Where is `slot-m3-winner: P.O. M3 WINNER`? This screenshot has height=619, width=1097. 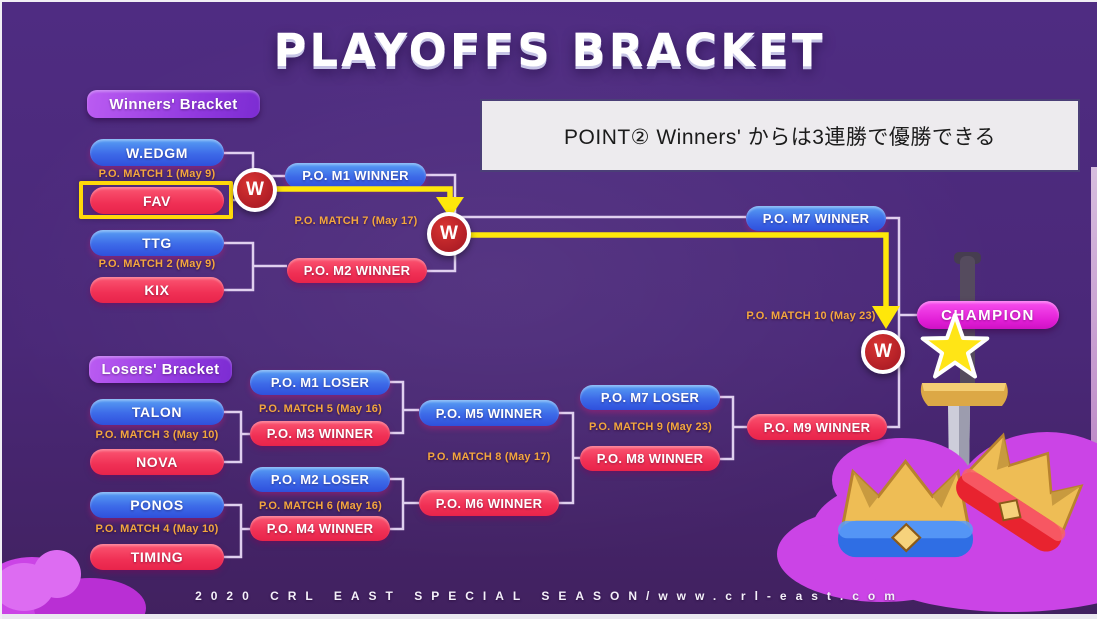
slot-m3-winner: P.O. M3 WINNER is located at coordinates (320, 433).